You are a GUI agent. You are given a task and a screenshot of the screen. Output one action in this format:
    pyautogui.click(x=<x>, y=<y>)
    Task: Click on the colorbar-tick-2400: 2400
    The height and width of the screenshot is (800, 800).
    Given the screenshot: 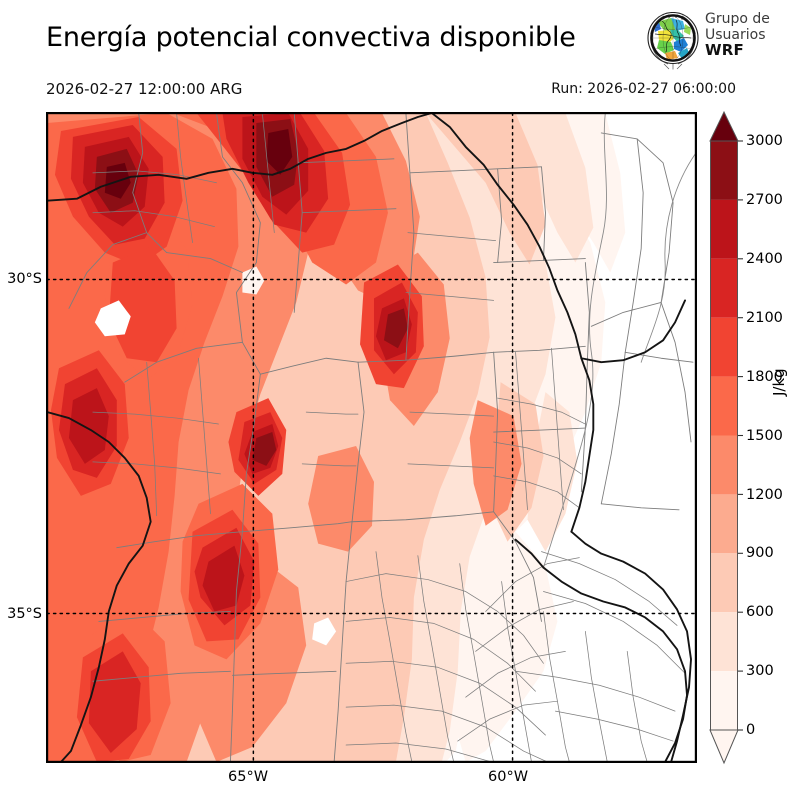 What is the action you would take?
    pyautogui.click(x=764, y=259)
    